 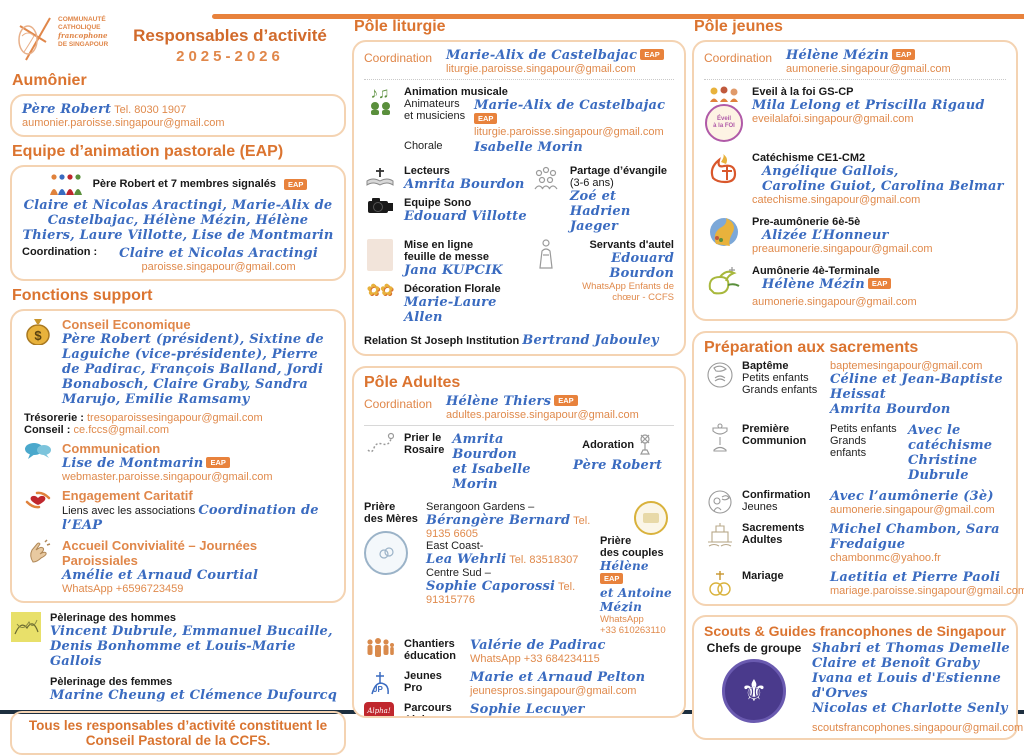 What do you see at coordinates (174, 418) in the screenshot?
I see `tresorerie-email: tresoparoissesingapour@gmail.com` at bounding box center [174, 418].